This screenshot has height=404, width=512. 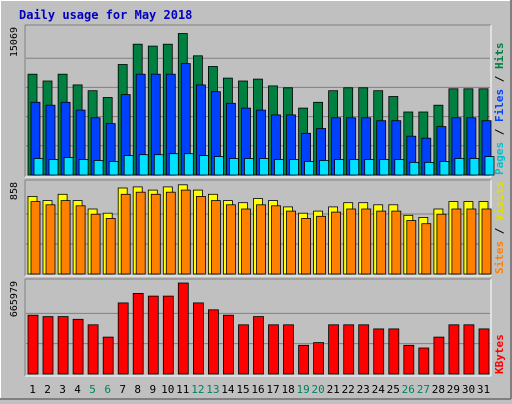 What do you see at coordinates (287, 389) in the screenshot?
I see `day-label-18: 18` at bounding box center [287, 389].